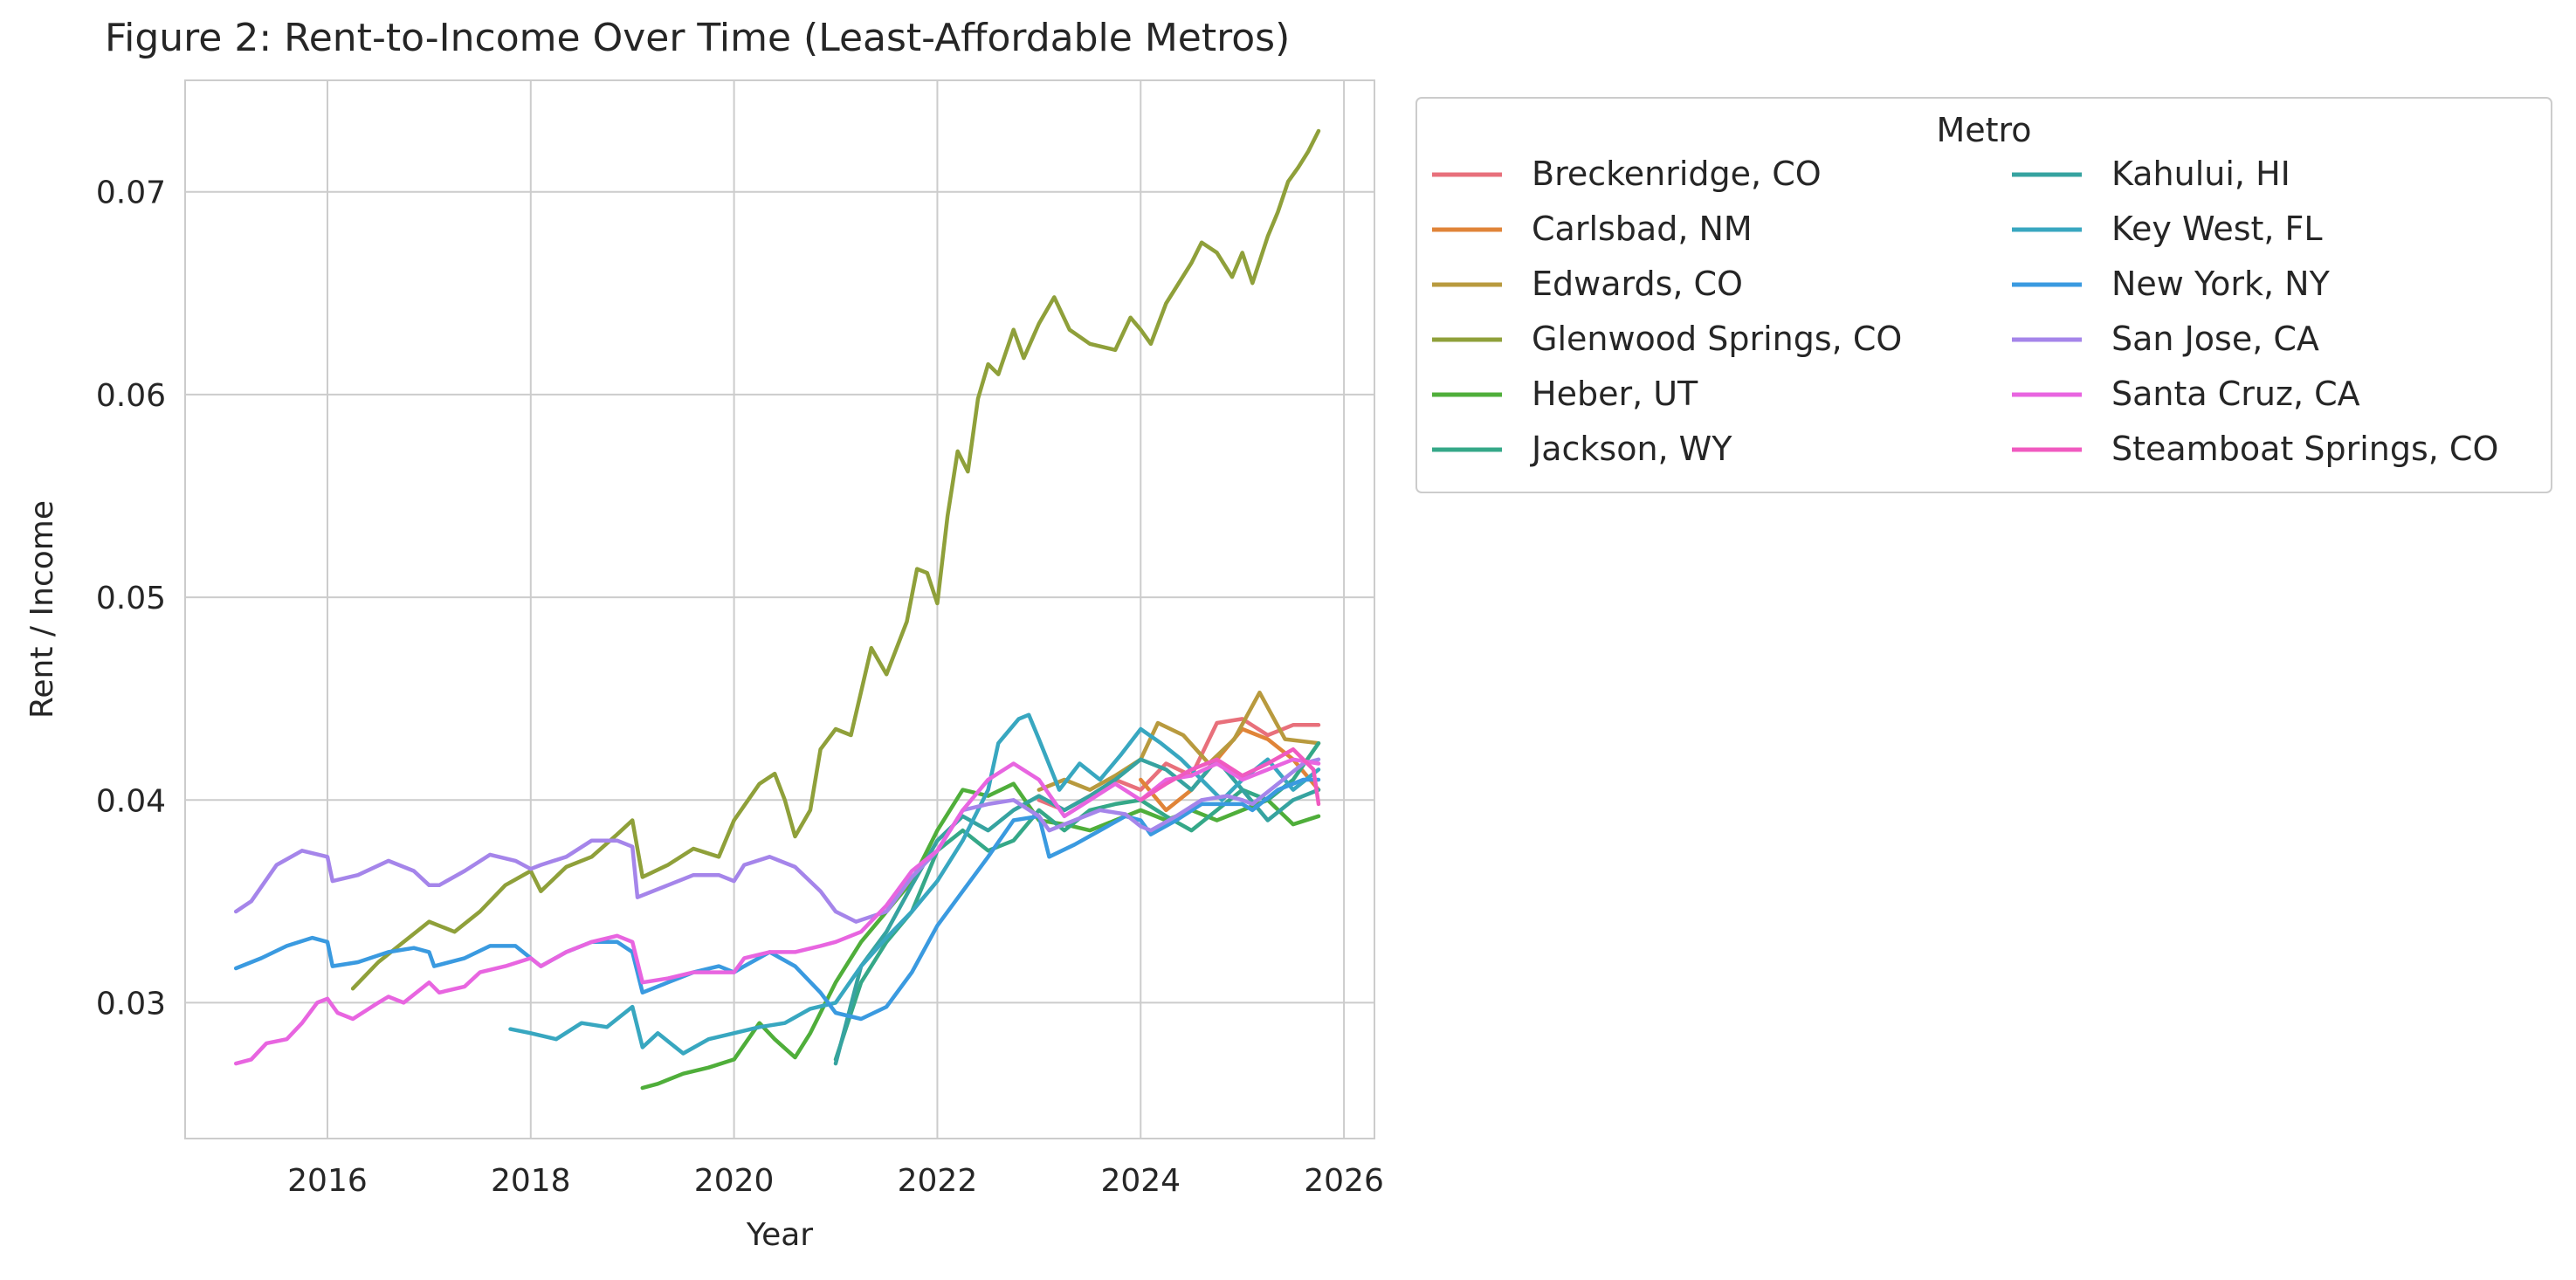 The image size is (2576, 1280). I want to click on legend-box, so click(1983, 295).